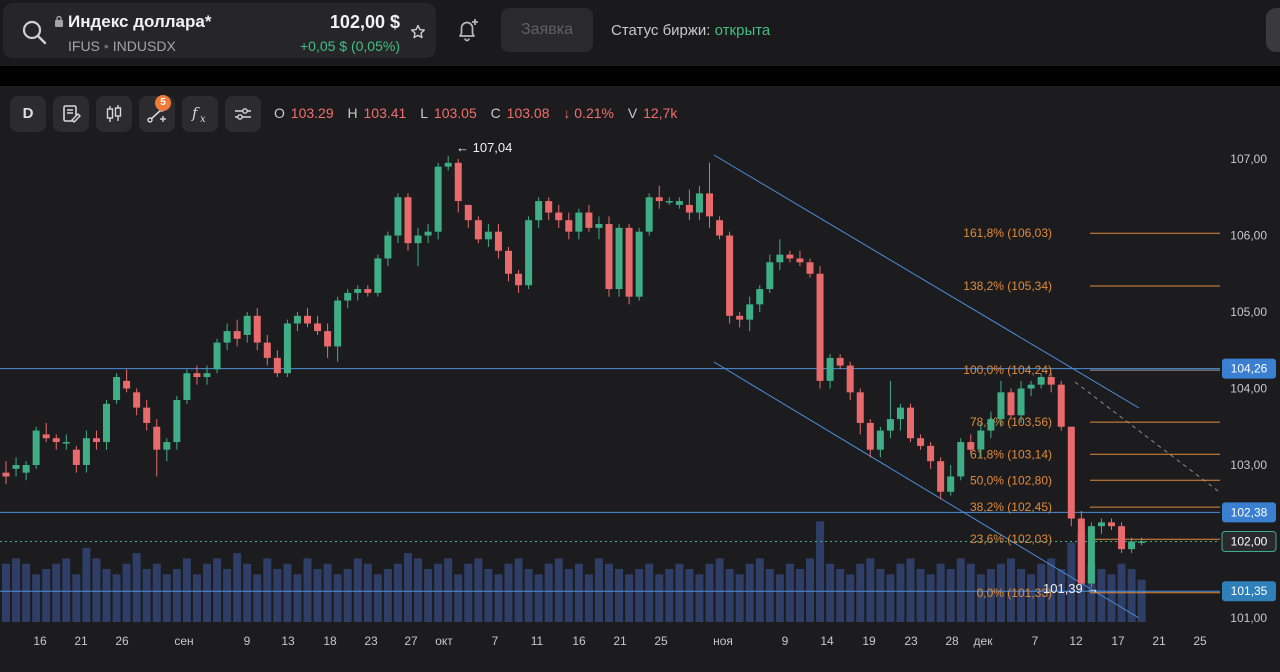 Image resolution: width=1280 pixels, height=672 pixels. I want to click on settings-button, so click(243, 114).